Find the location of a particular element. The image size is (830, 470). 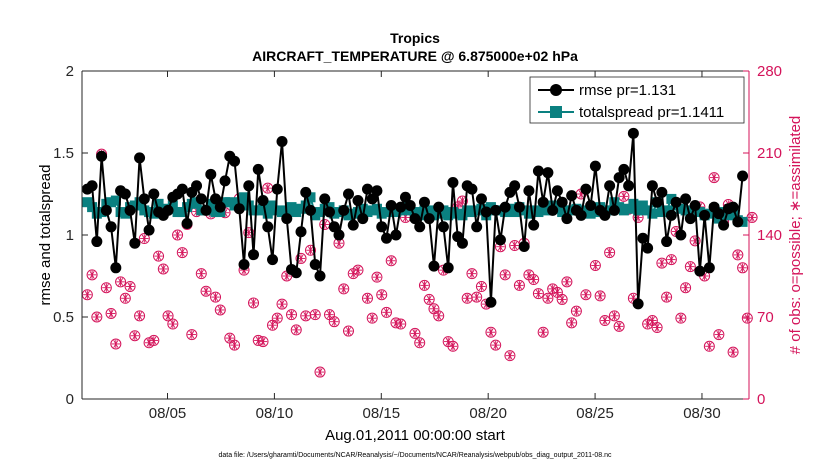

x-axis-label: Aug.01,2011 00:00:00 start is located at coordinates (415, 435).